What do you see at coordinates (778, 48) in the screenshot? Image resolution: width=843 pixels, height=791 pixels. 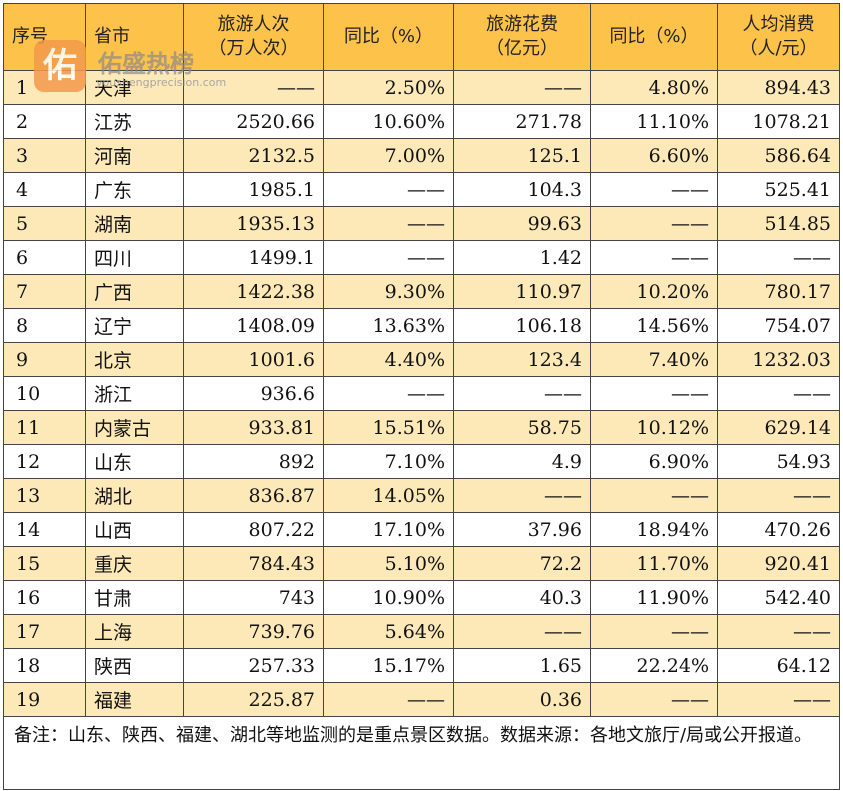 I see `header-per-capita-line2: （人/元）` at bounding box center [778, 48].